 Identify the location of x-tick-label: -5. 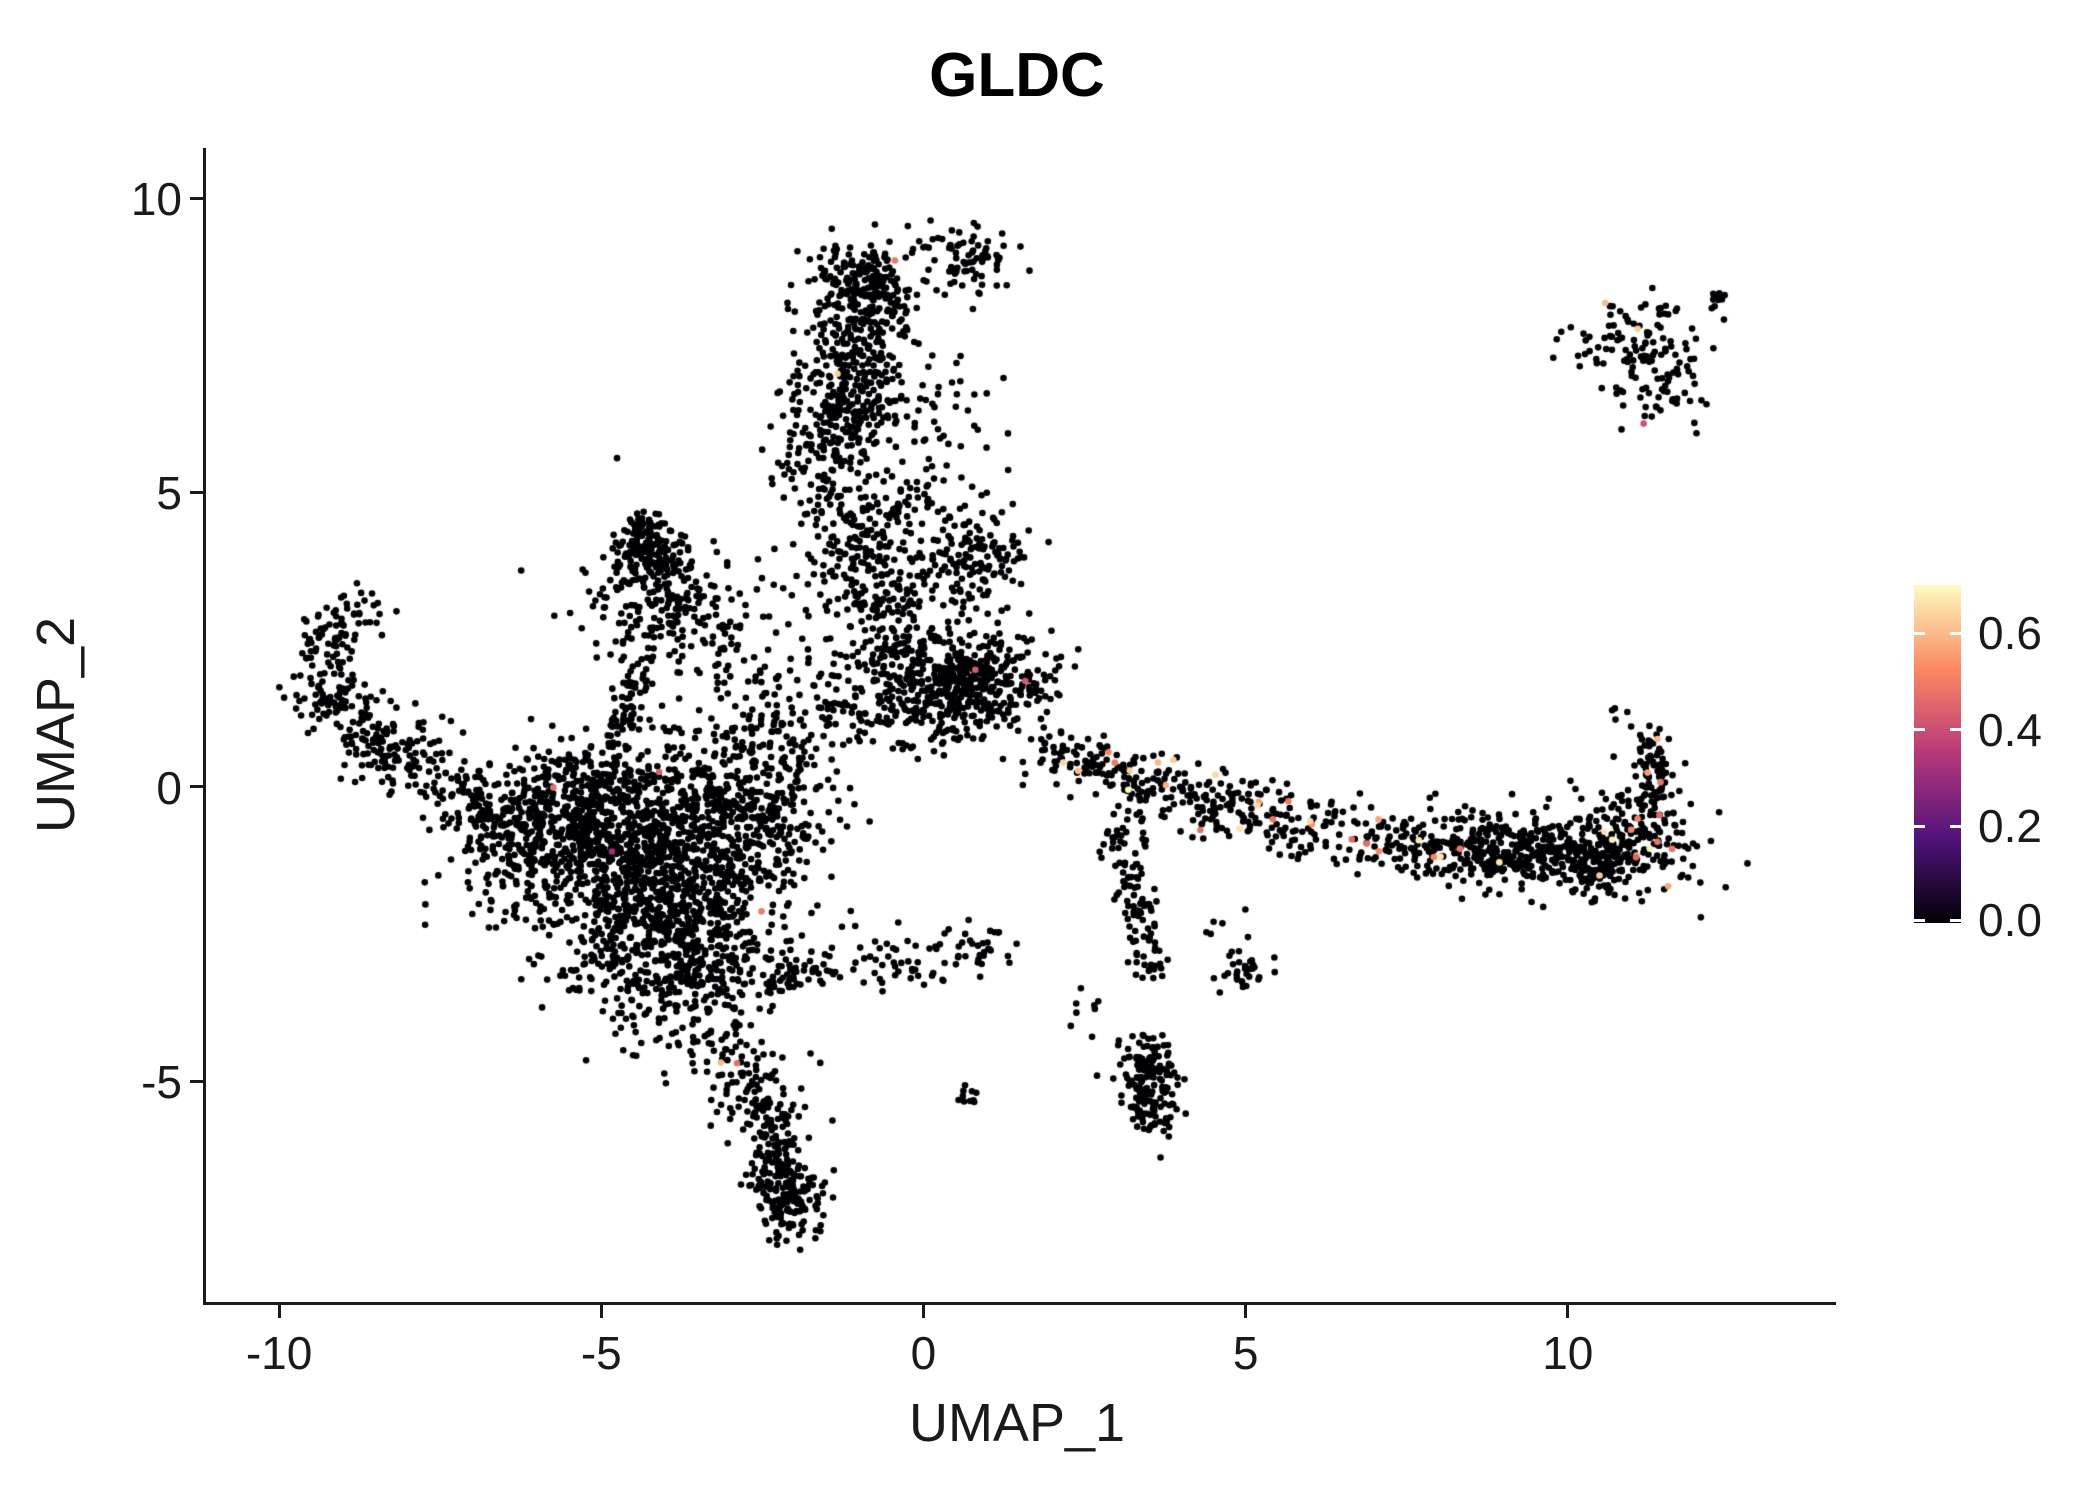
(601, 1353).